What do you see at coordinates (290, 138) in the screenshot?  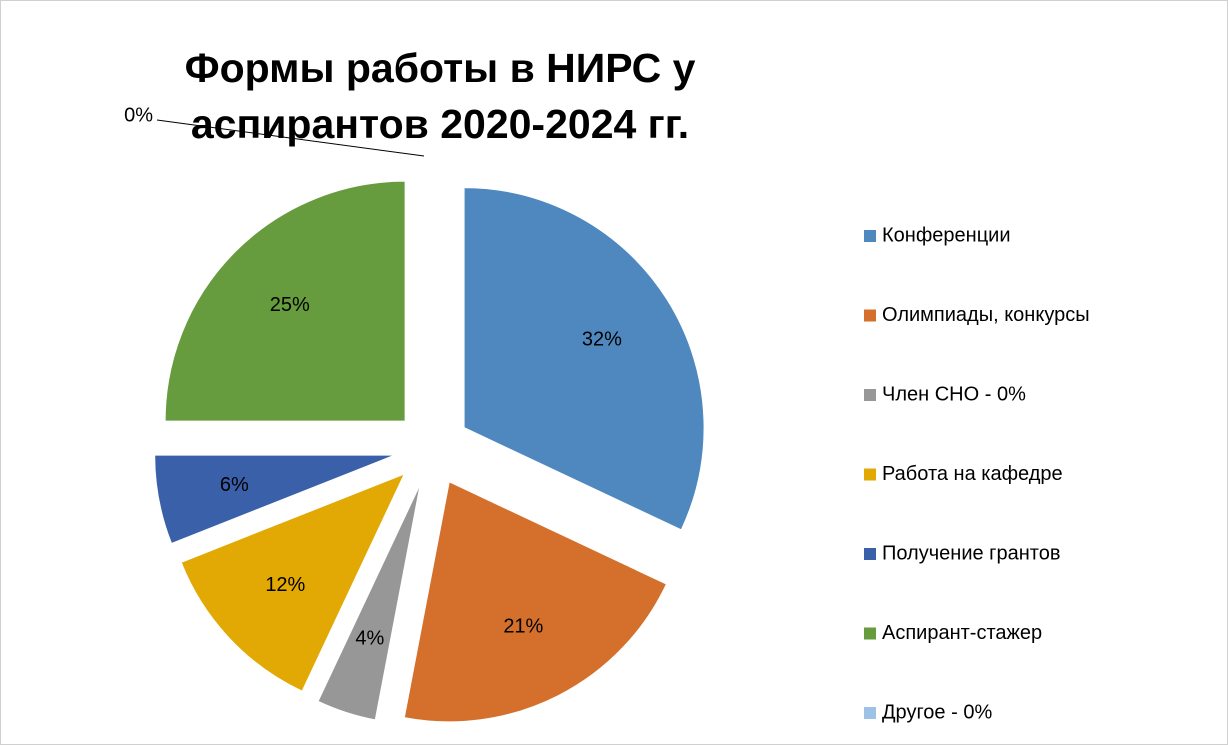 I see `leader-line` at bounding box center [290, 138].